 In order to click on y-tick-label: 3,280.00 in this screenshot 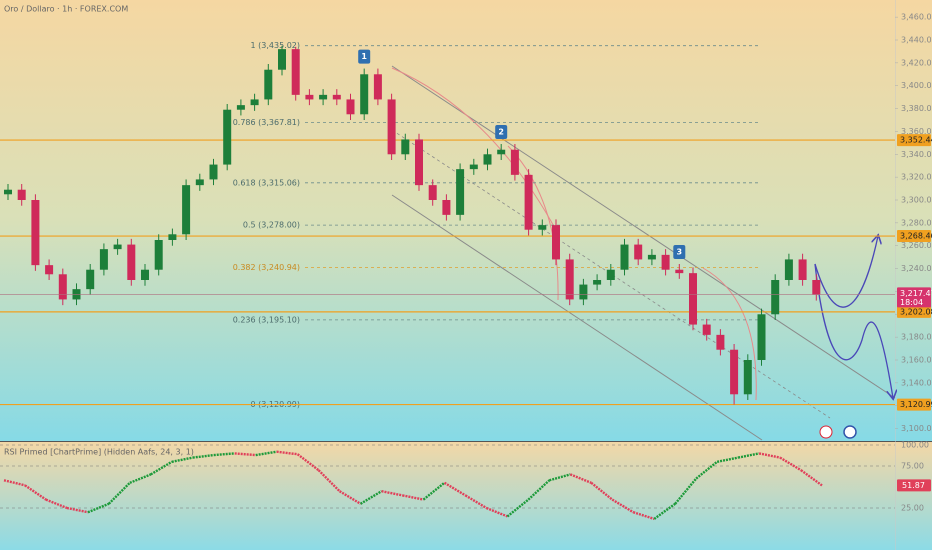, I will do `click(916, 222)`.